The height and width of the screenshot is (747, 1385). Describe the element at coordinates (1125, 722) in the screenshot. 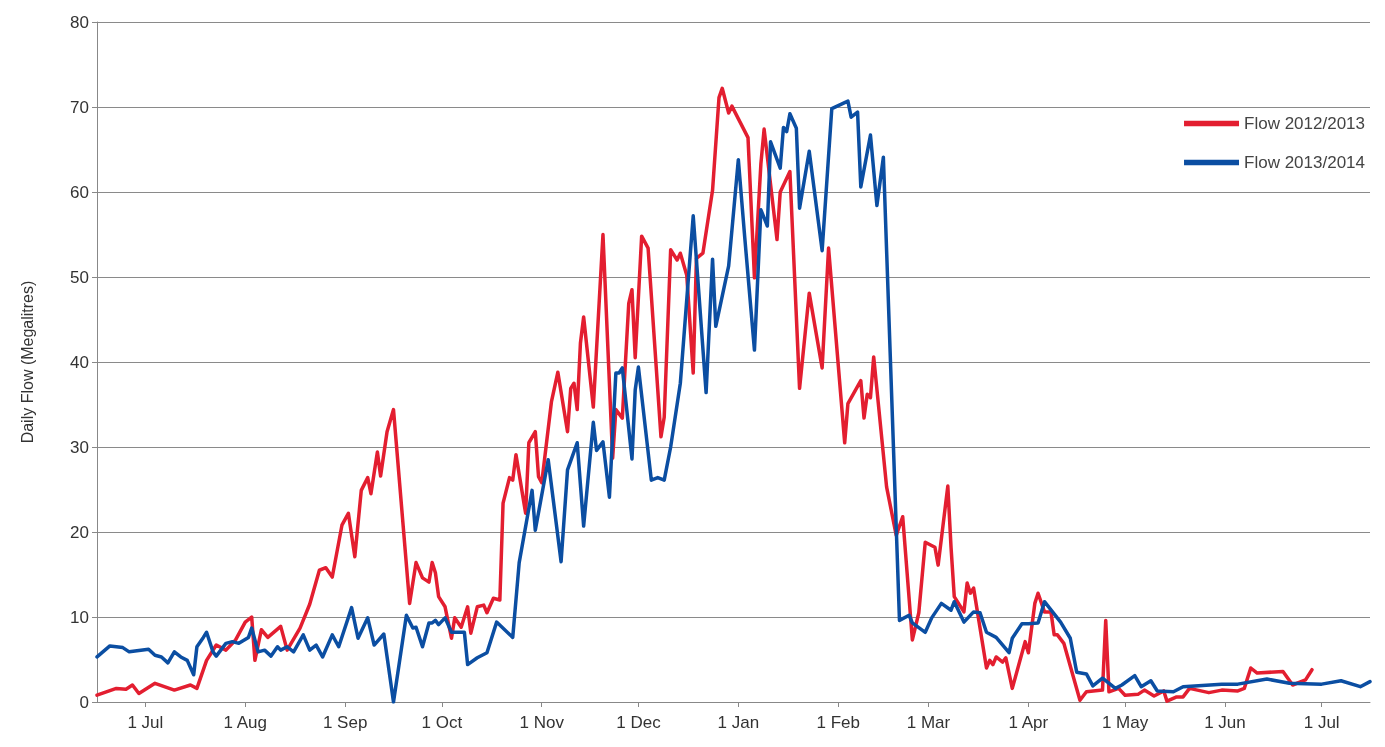

I see `x-tick-label: 1 May` at that location.